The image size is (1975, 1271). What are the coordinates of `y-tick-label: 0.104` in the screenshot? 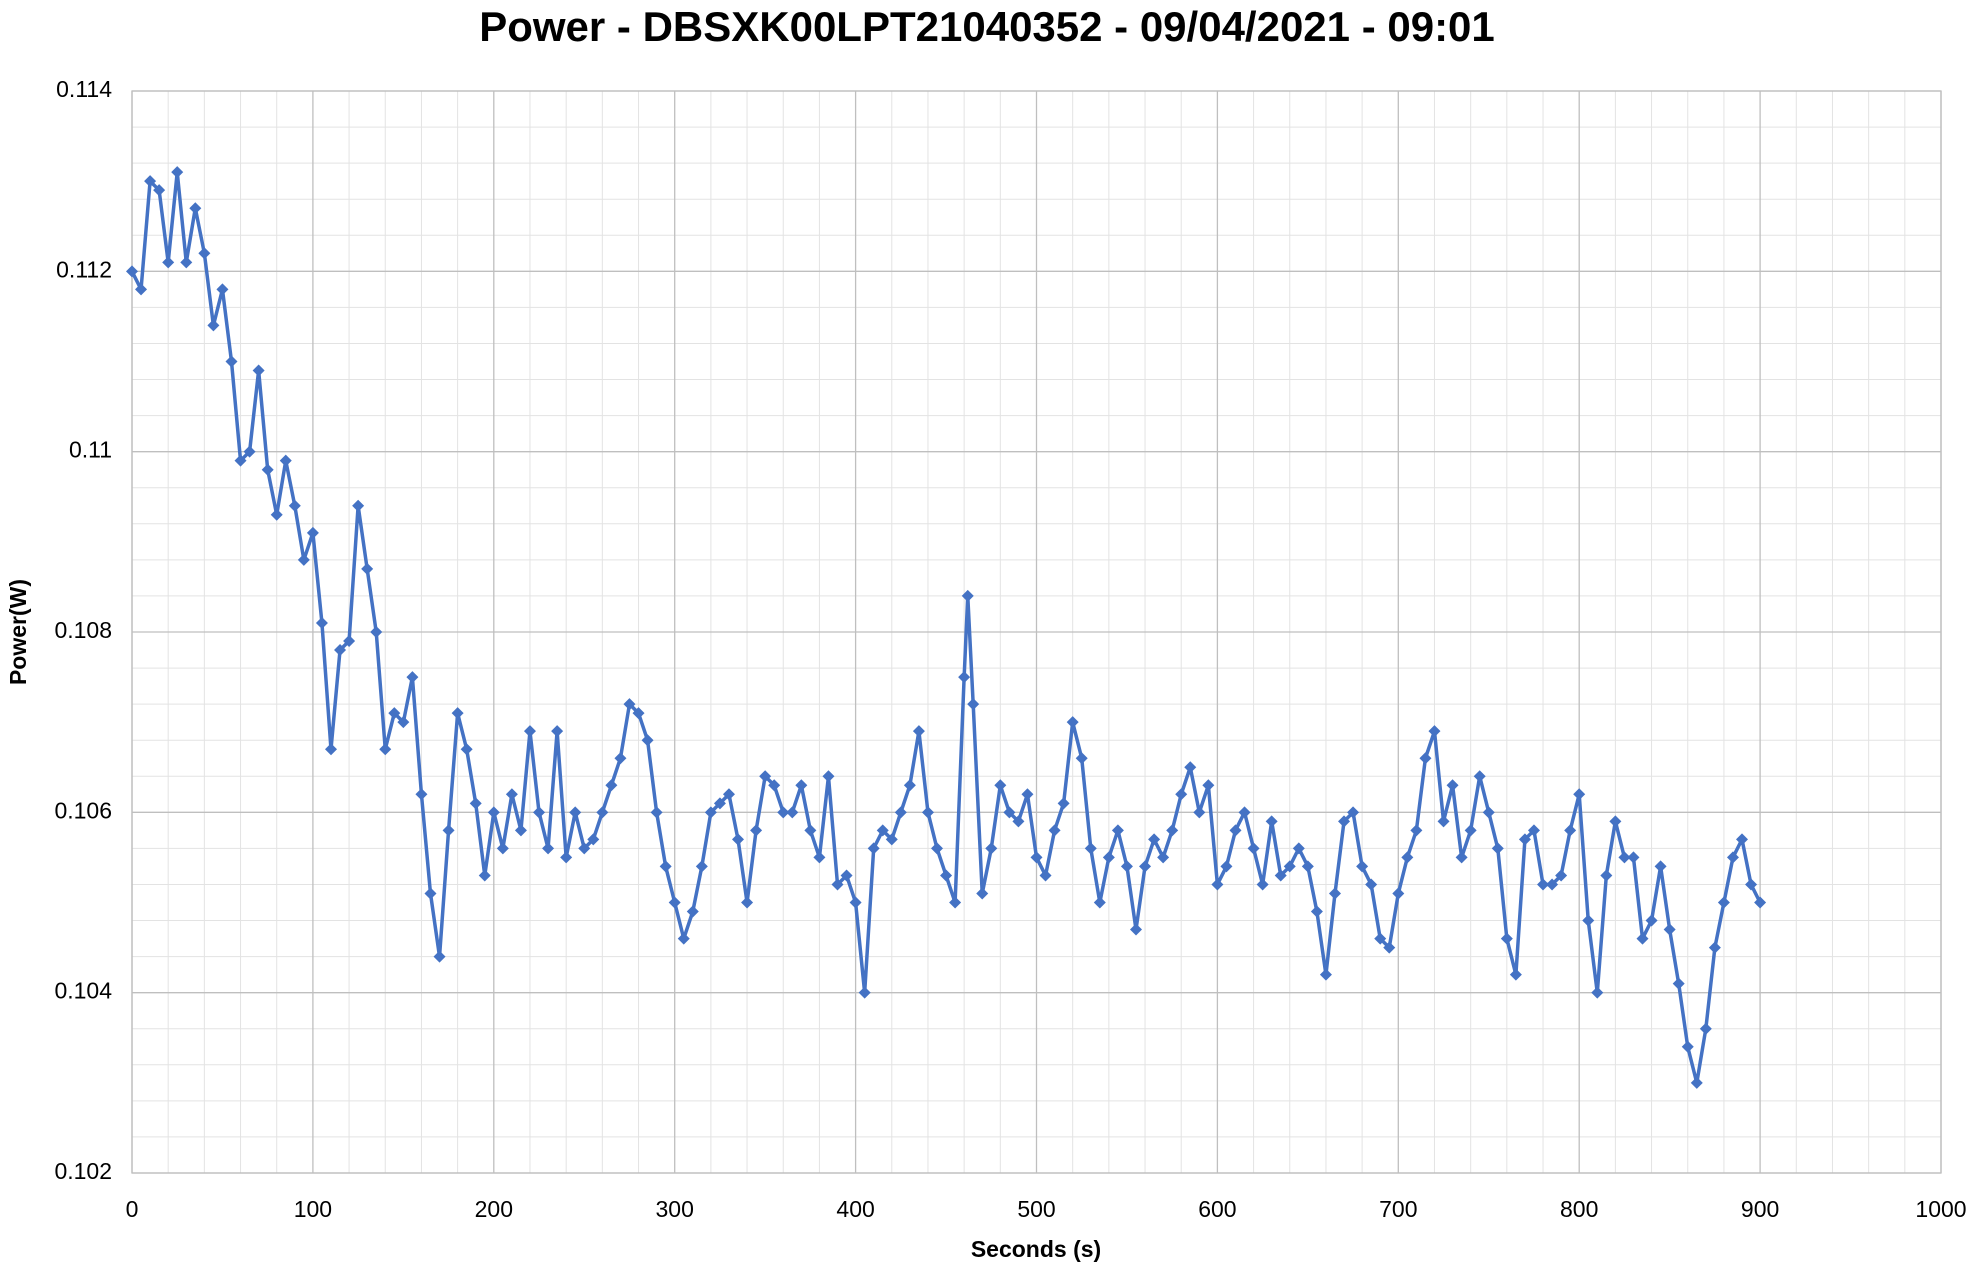 It's located at (83, 991).